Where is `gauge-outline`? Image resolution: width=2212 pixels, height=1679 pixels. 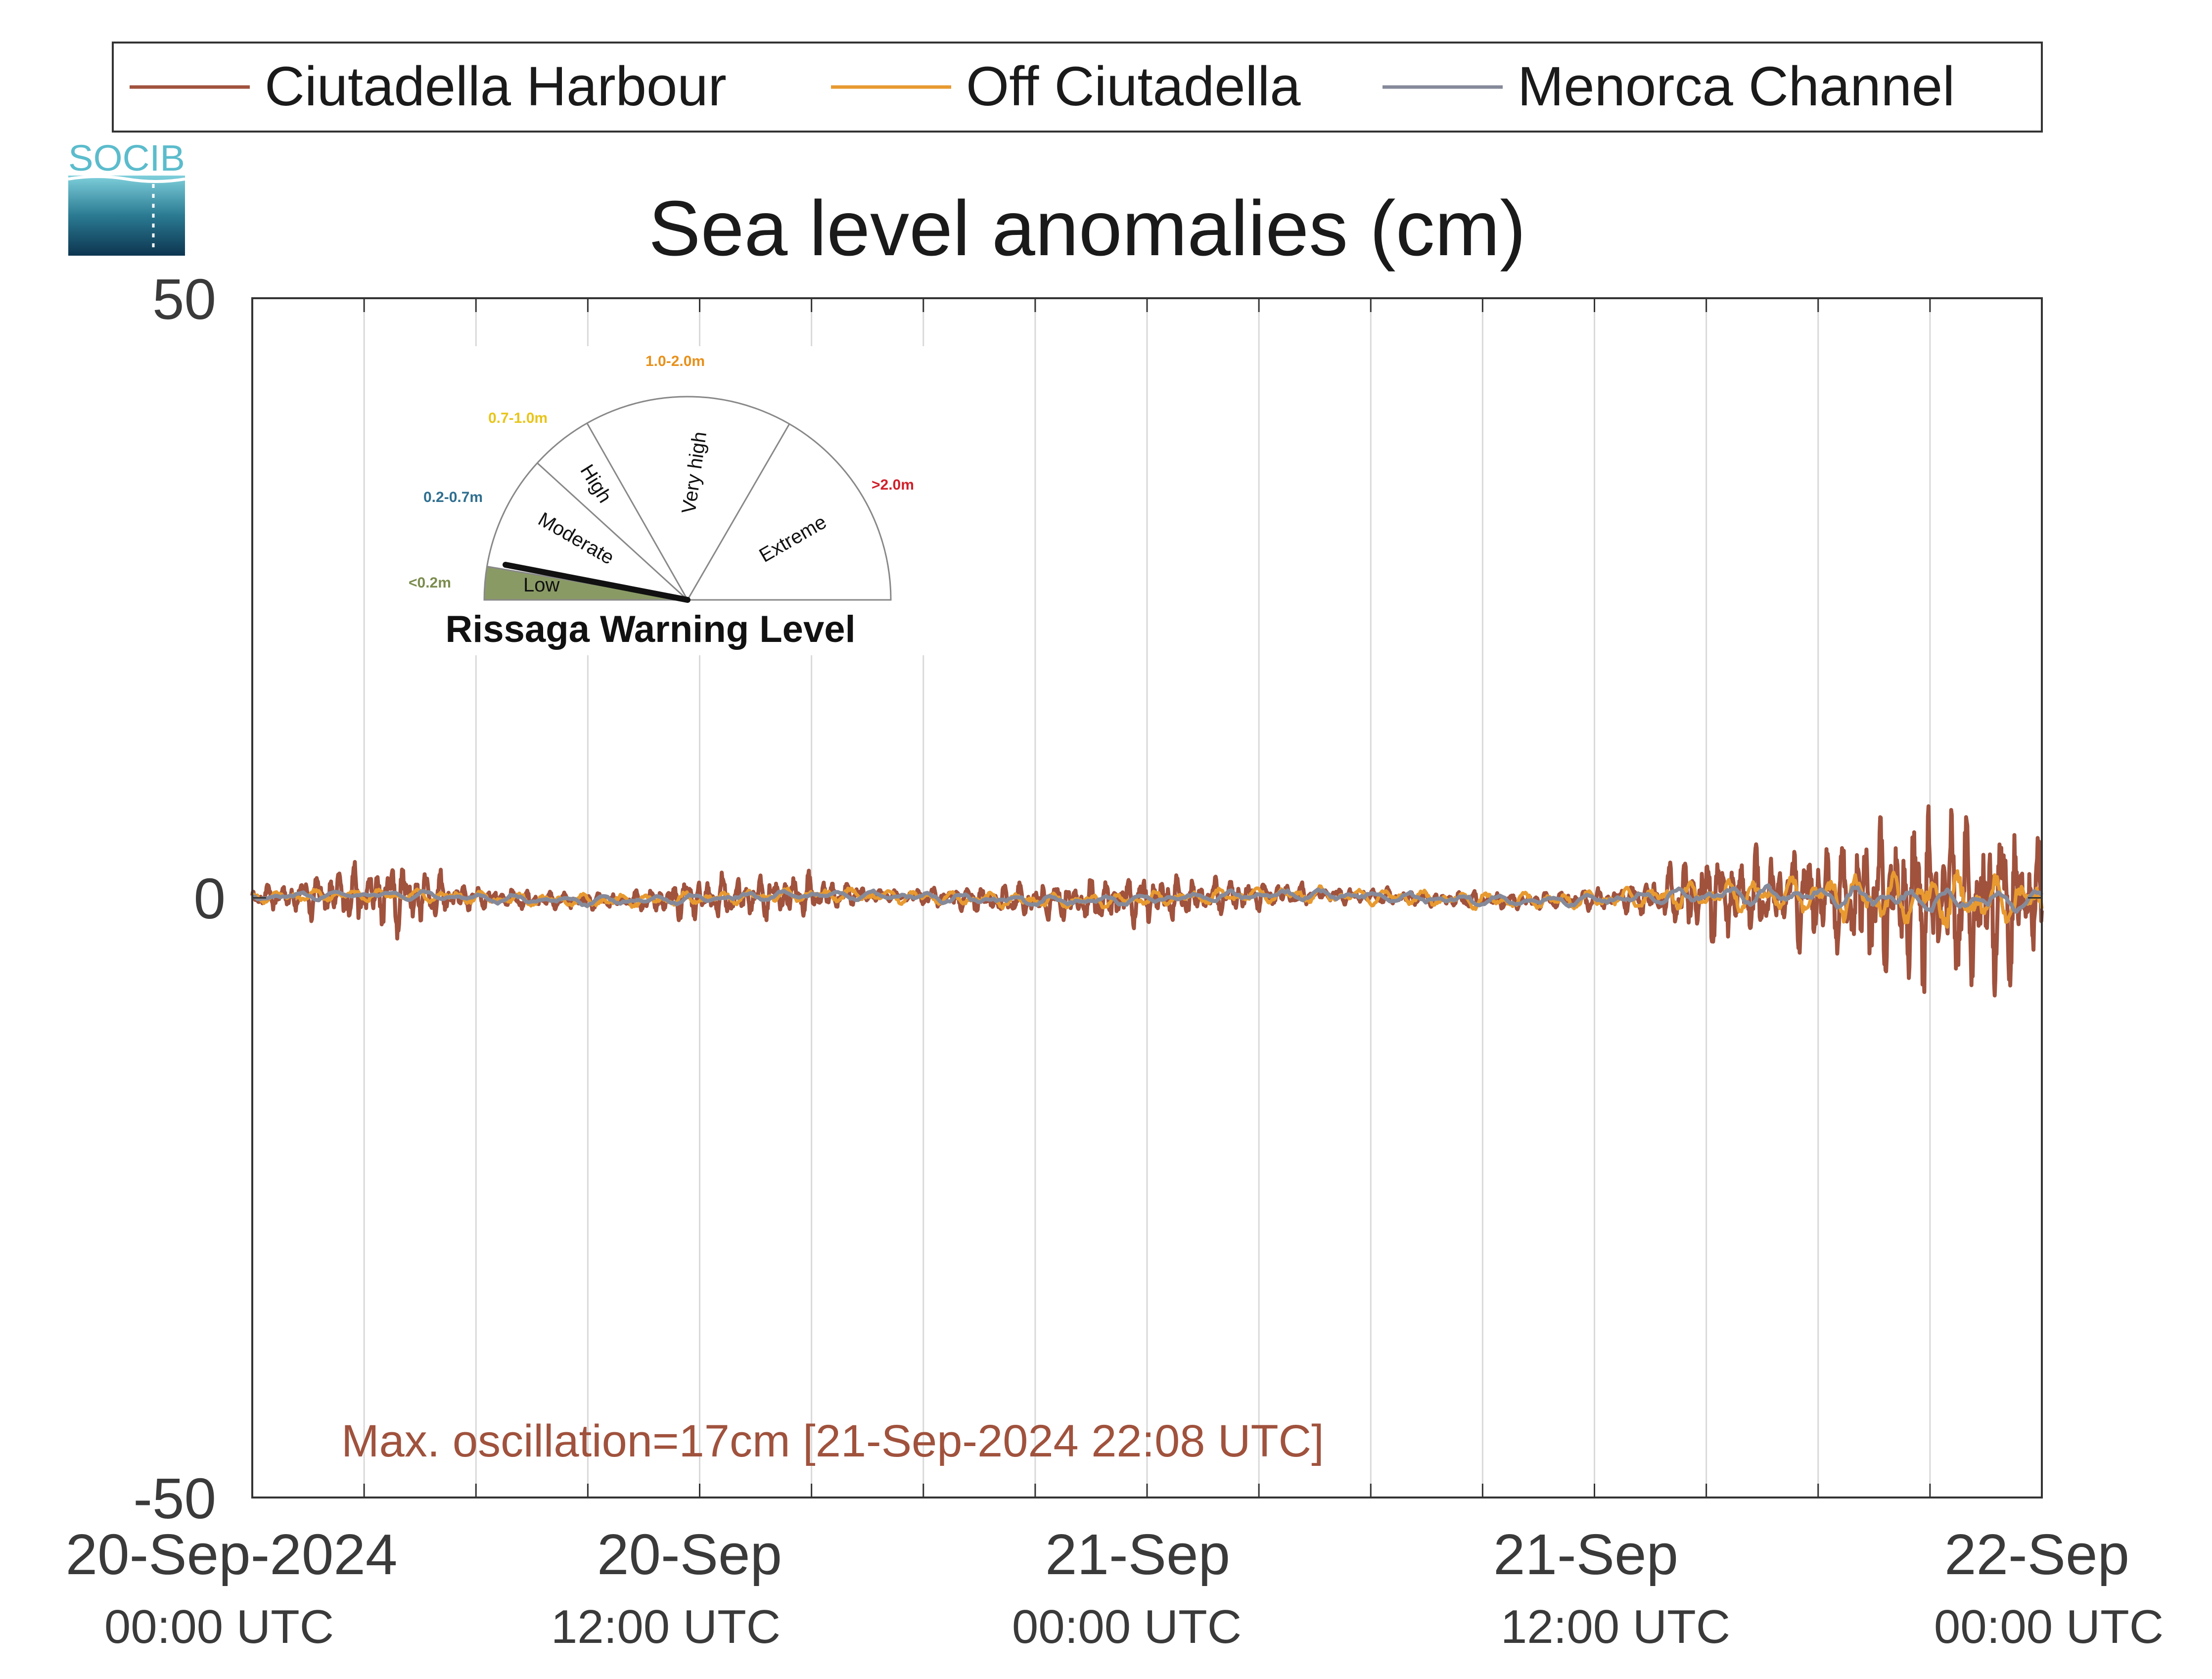 gauge-outline is located at coordinates (688, 498).